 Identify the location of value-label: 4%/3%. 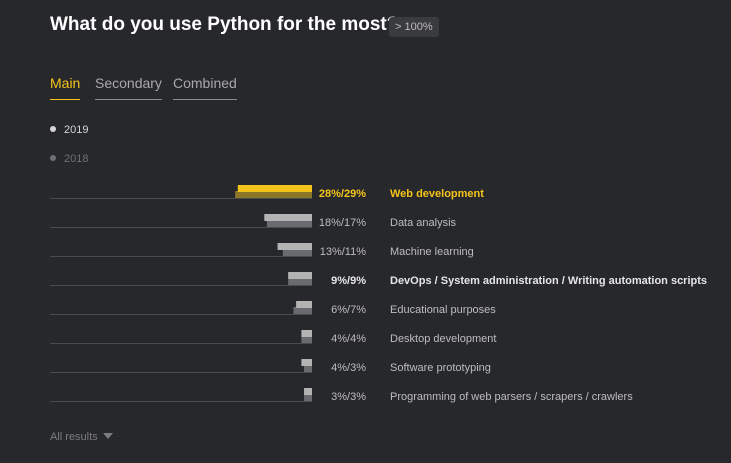
(348, 368).